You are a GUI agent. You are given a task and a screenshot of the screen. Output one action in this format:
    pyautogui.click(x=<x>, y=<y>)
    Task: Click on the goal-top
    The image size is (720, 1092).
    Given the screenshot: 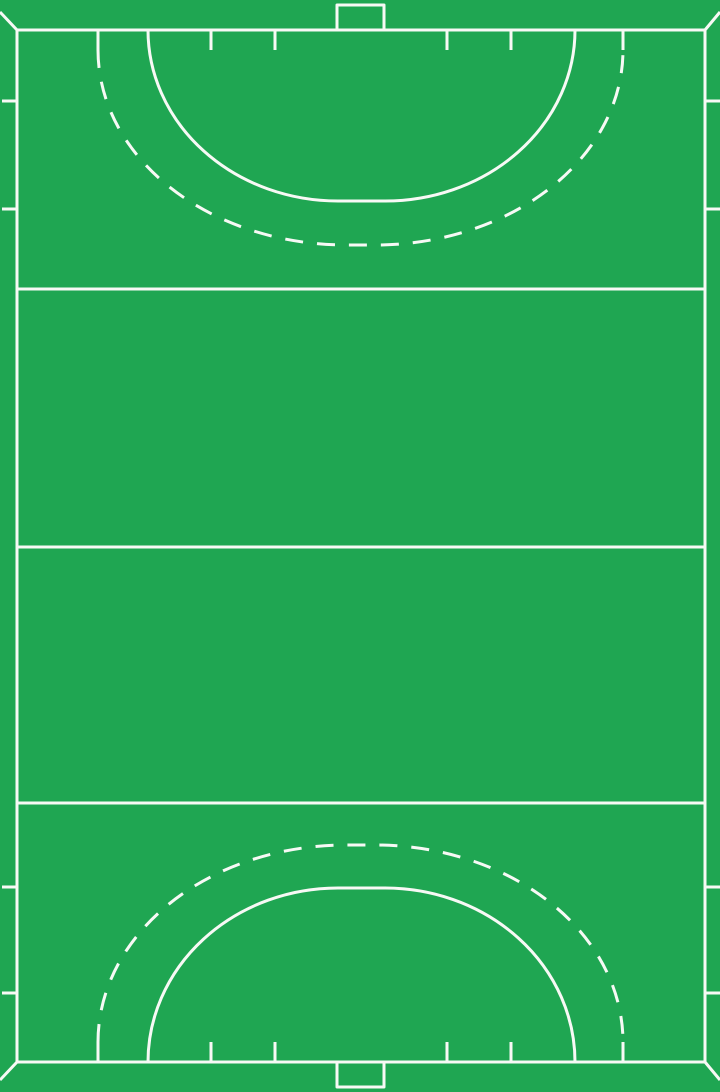 What is the action you would take?
    pyautogui.click(x=360, y=17)
    